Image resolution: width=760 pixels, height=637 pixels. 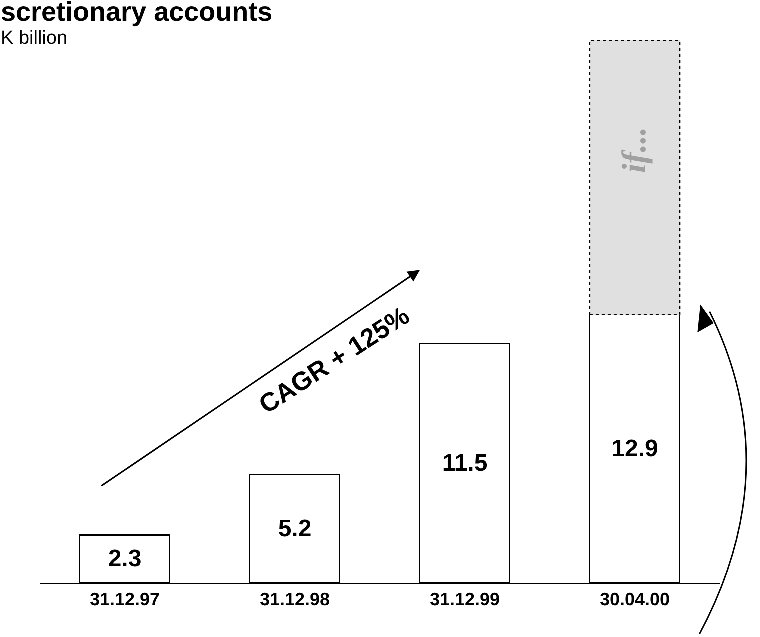 What do you see at coordinates (295, 528) in the screenshot?
I see `data-label: 5.2` at bounding box center [295, 528].